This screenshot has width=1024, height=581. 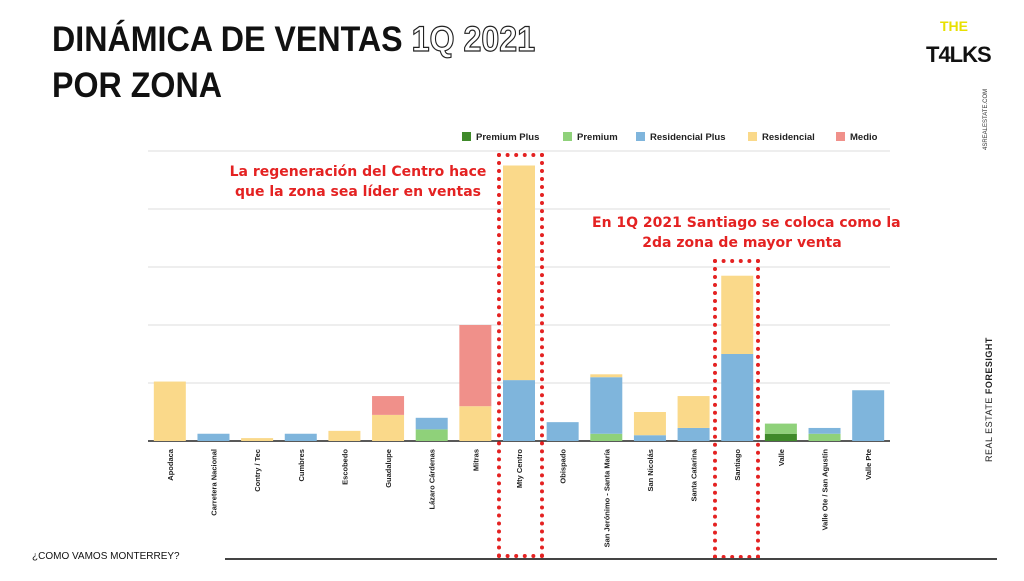 What do you see at coordinates (824, 437) in the screenshot?
I see `bar-valle-ote-san-agustin-premium` at bounding box center [824, 437].